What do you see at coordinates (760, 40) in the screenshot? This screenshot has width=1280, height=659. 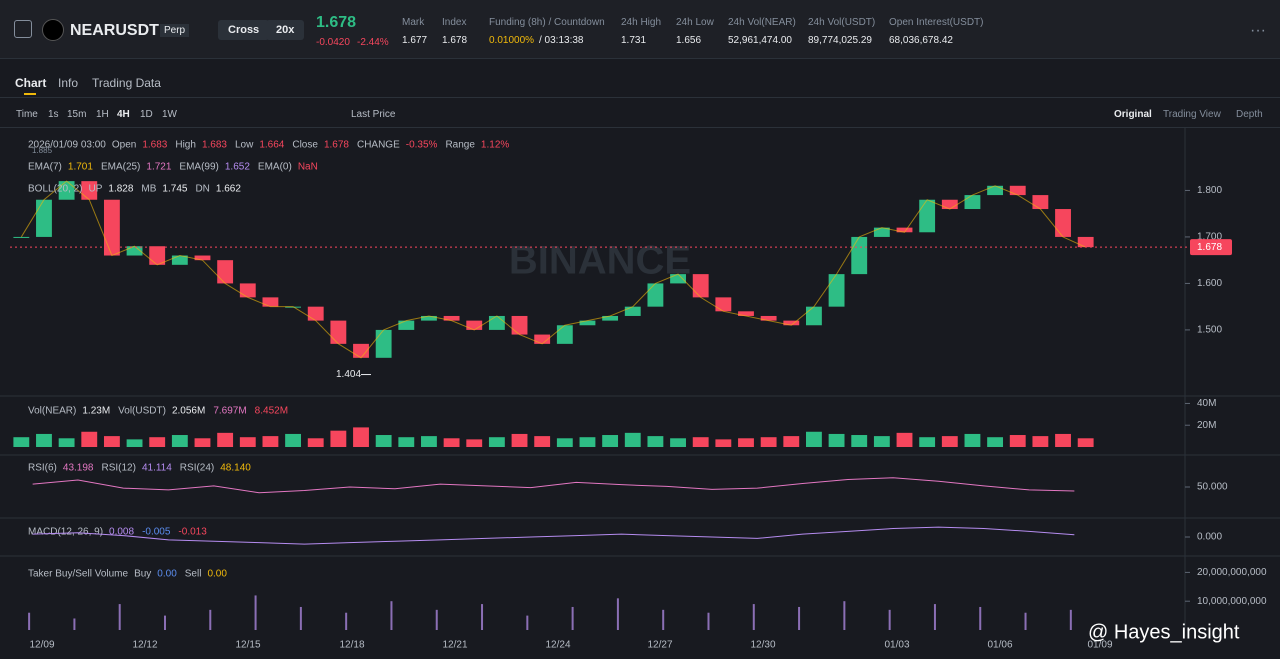 I see `stat-value: 52,961,474.00` at bounding box center [760, 40].